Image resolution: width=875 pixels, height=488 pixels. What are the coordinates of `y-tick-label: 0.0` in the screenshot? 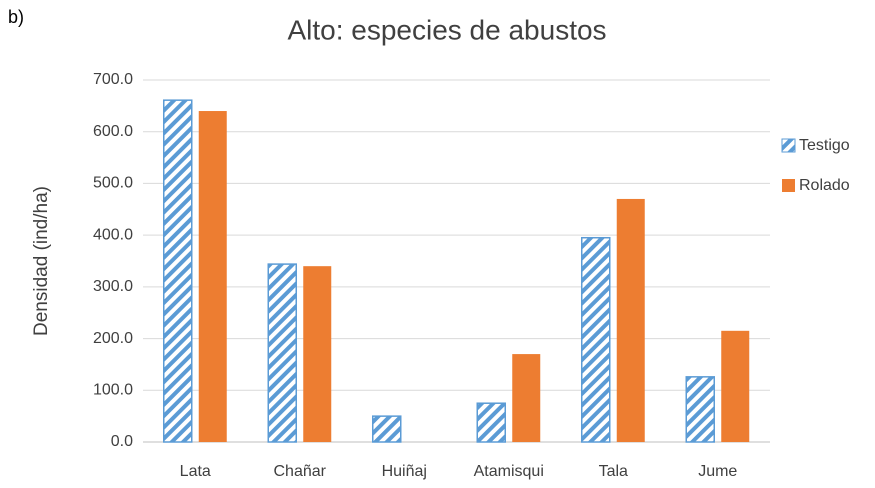 It's located at (122, 441).